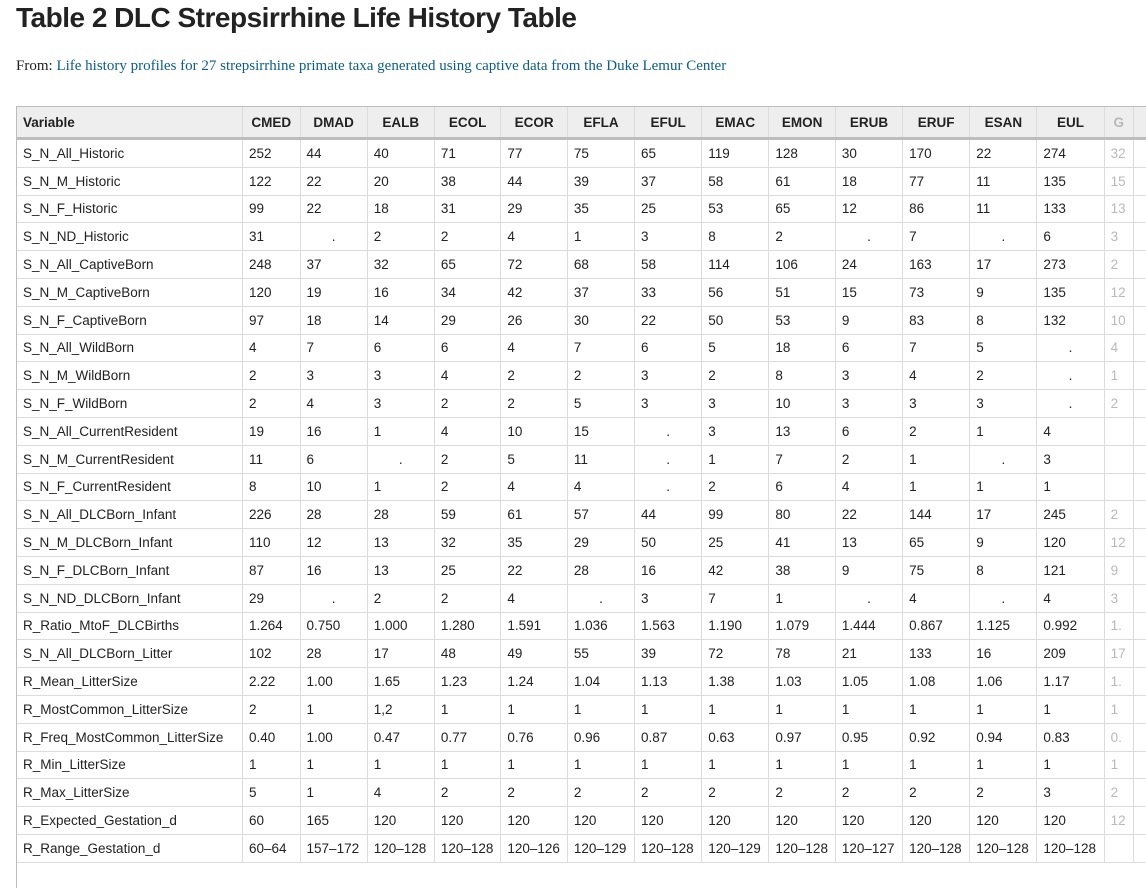 Image resolution: width=1146 pixels, height=888 pixels. I want to click on value-cell: 44, so click(333, 153).